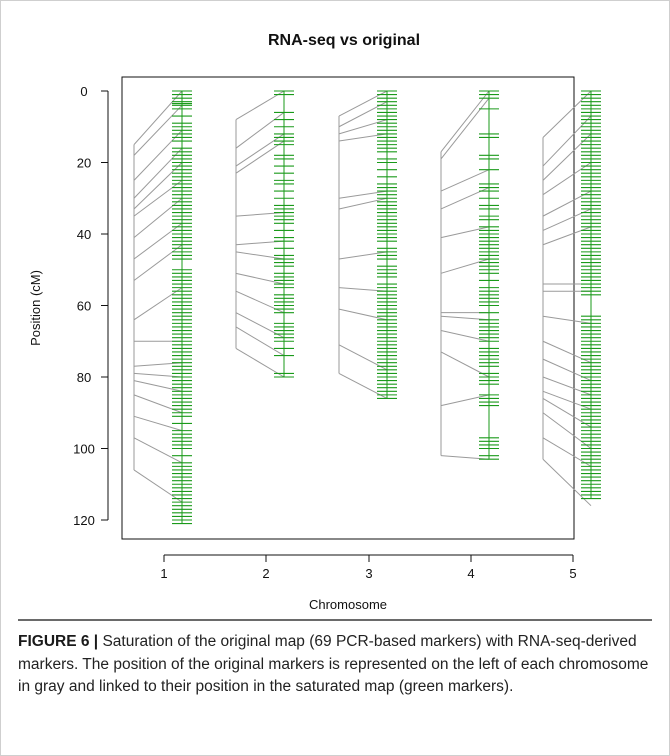 This screenshot has width=670, height=756. What do you see at coordinates (84, 163) in the screenshot?
I see `y-tick-label: 20` at bounding box center [84, 163].